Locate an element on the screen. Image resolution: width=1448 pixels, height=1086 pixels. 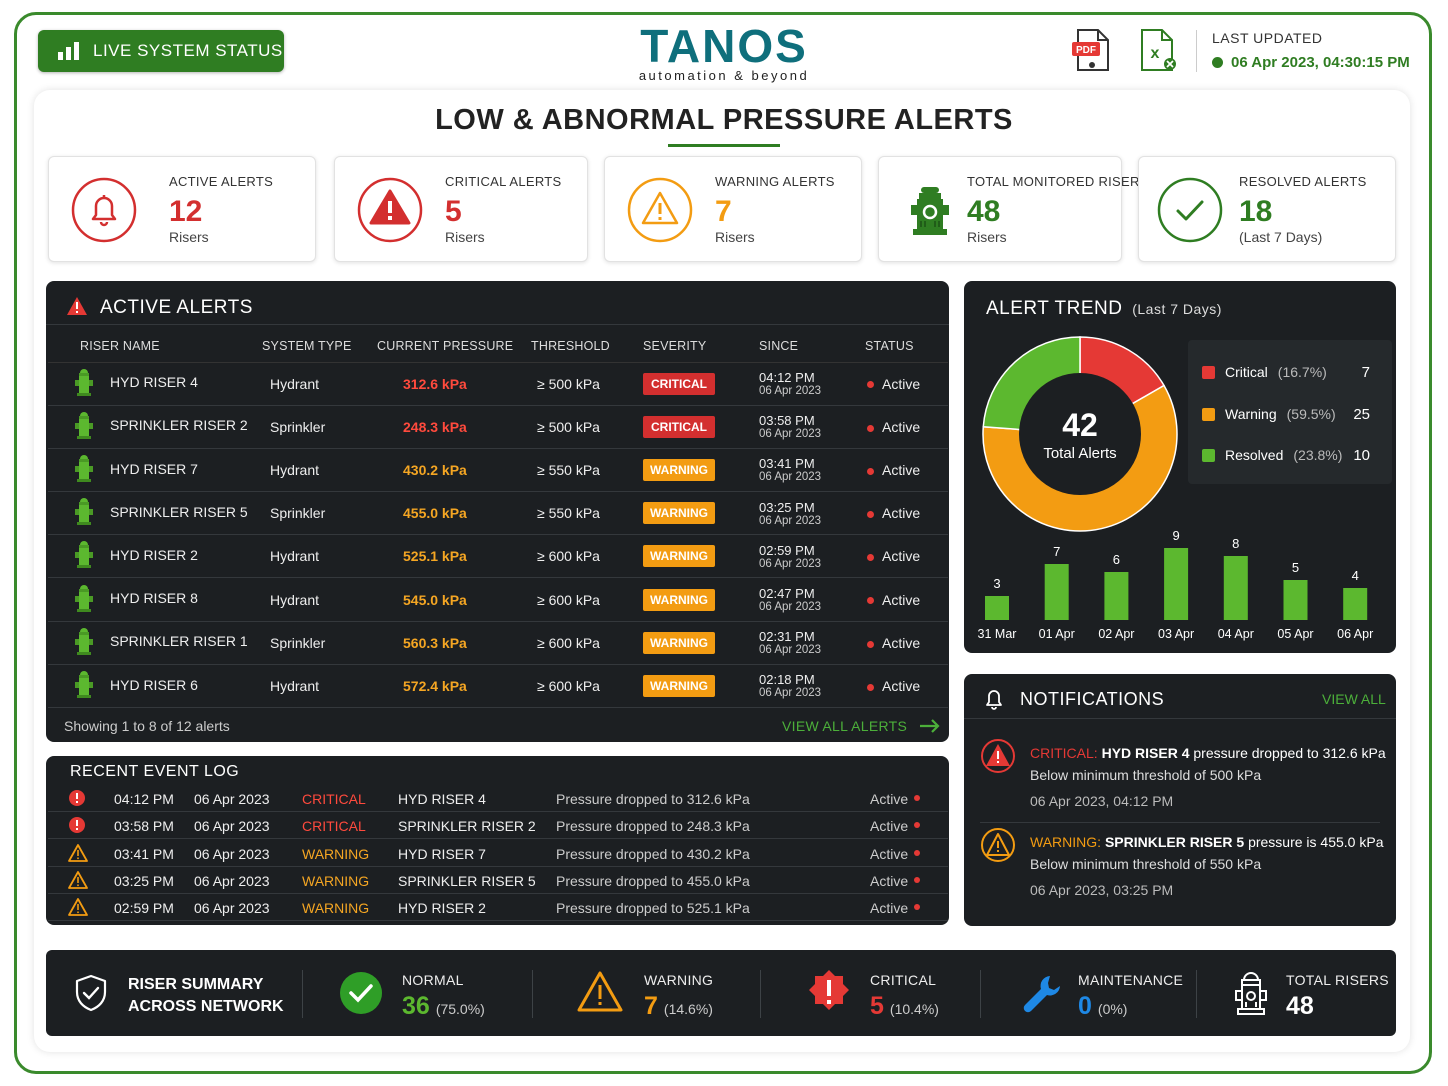
notification-riser: SPRINKLER RISER 5 is located at coordinates (1174, 842).